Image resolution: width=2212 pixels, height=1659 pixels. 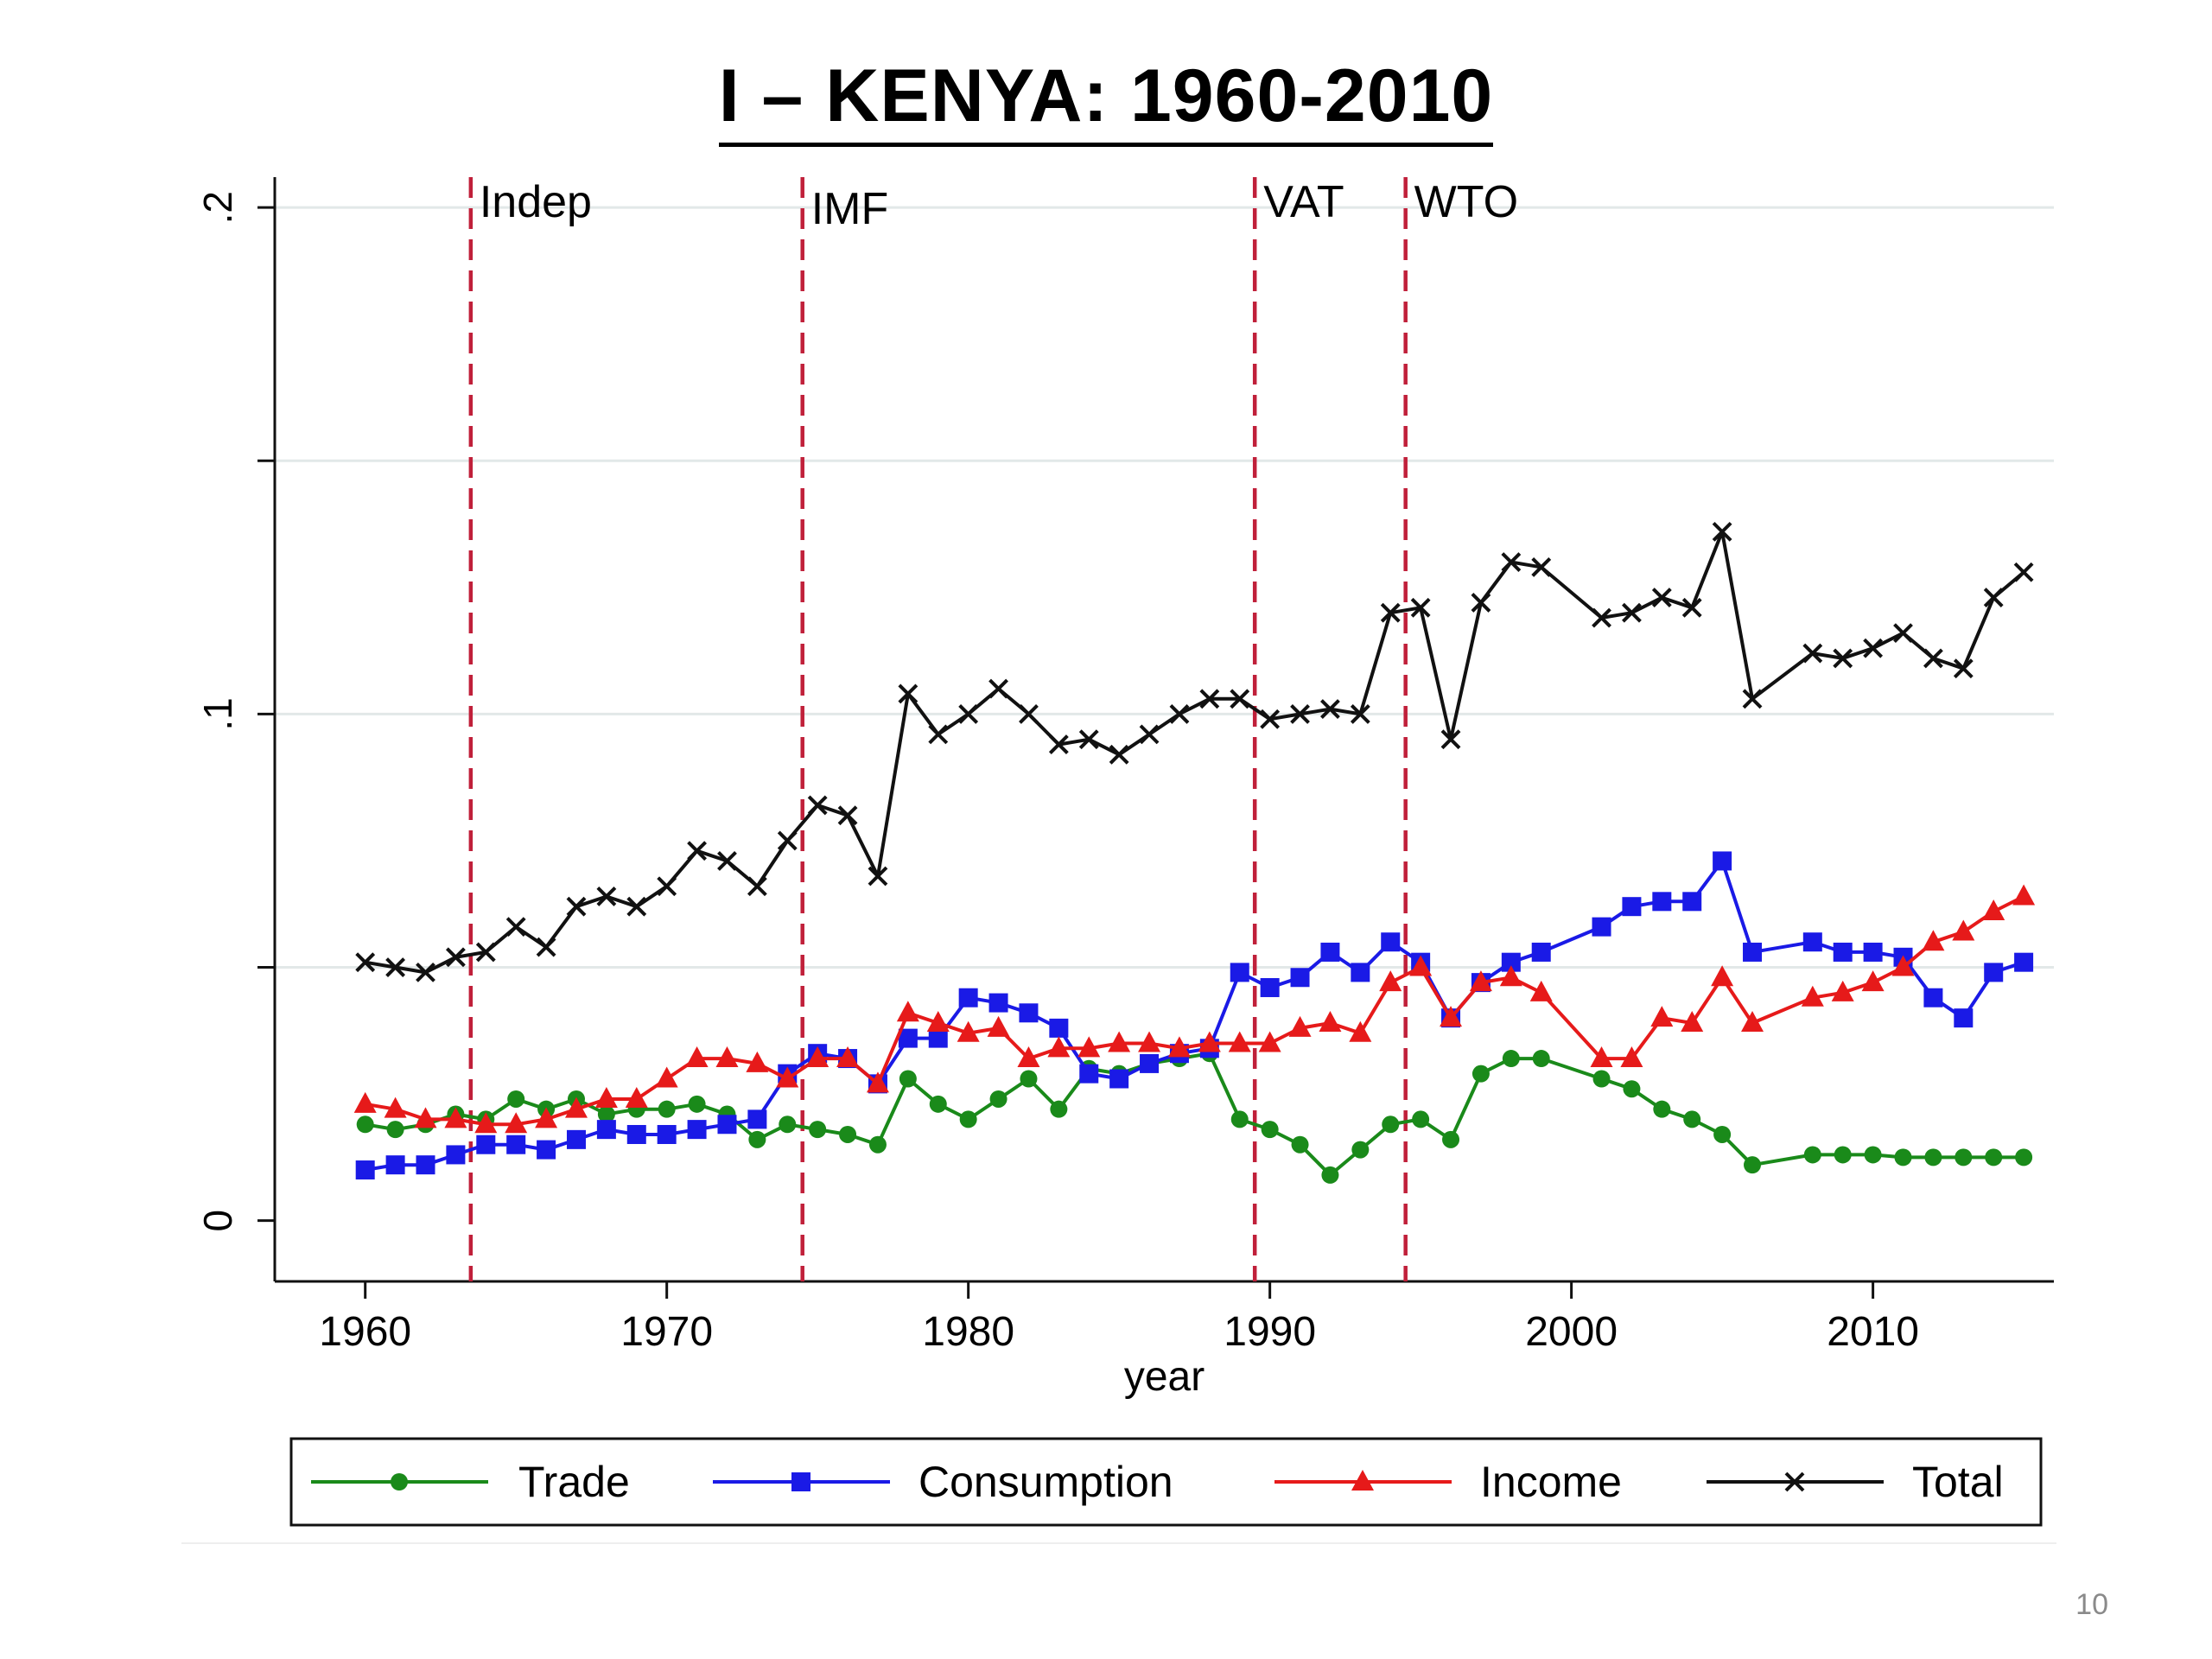 I want to click on point-total-2006, so click(x=1752, y=699).